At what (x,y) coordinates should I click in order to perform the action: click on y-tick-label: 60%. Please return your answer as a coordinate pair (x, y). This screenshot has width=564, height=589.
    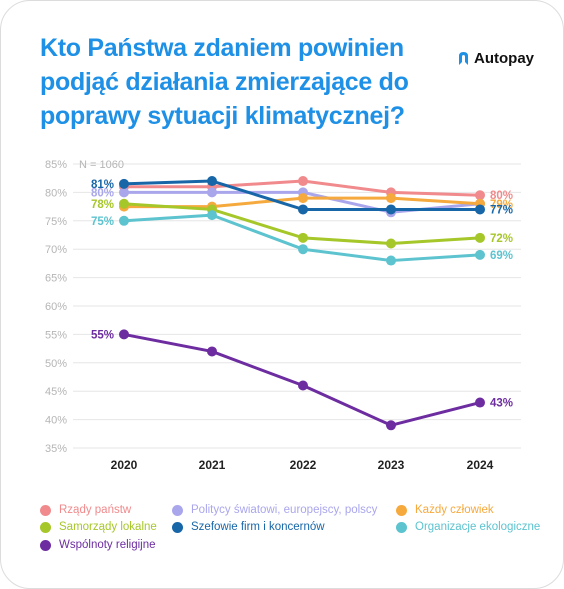
    Looking at the image, I should click on (56, 307).